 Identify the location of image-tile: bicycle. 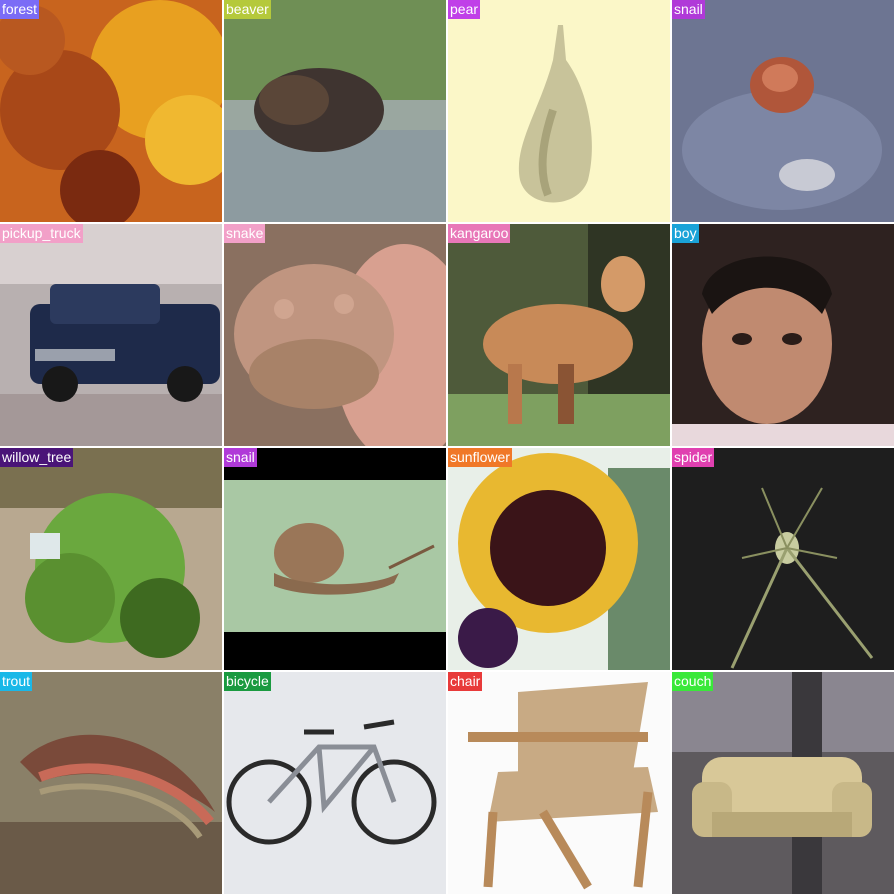
(335, 783).